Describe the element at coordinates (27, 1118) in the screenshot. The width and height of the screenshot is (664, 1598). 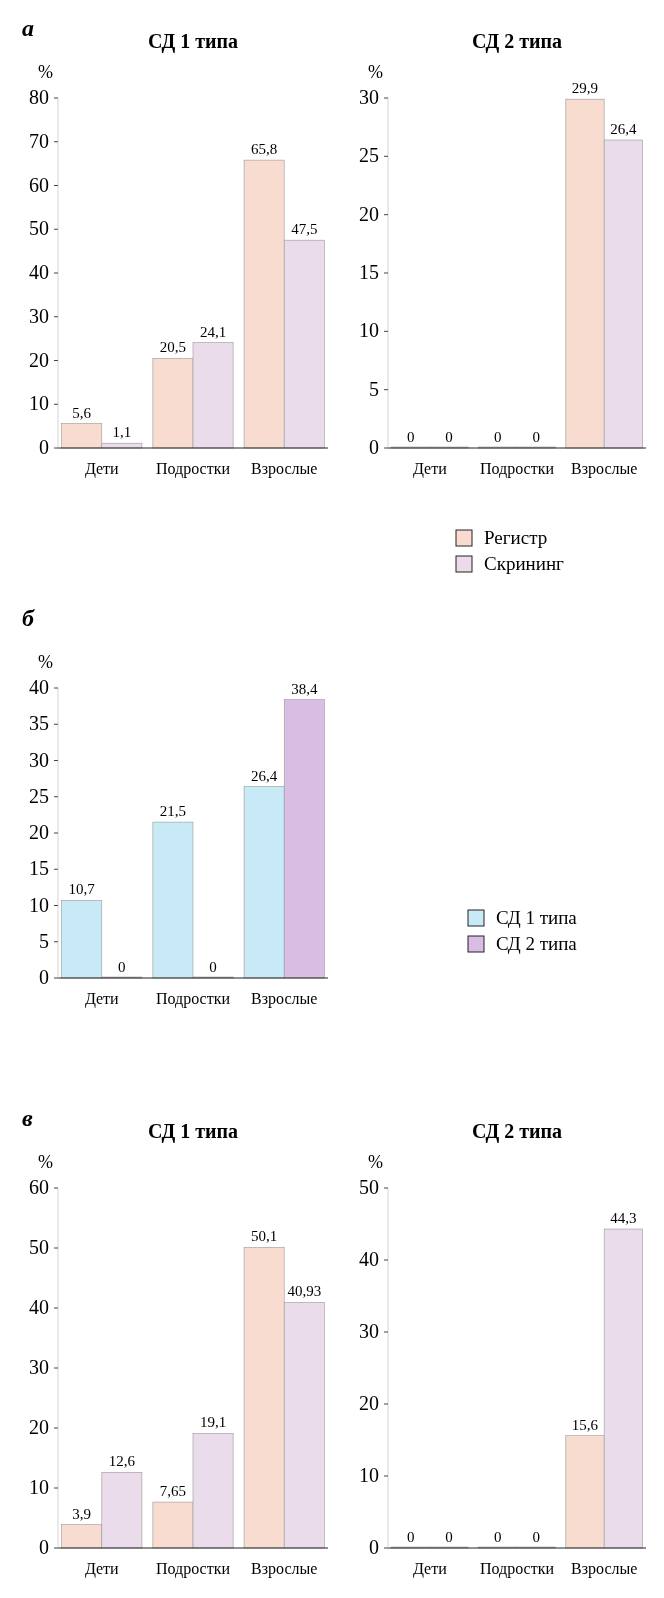
I see `text: в` at that location.